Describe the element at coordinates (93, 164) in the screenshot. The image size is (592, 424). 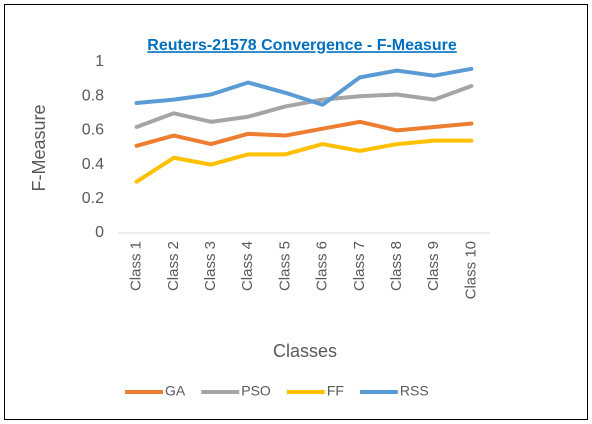
I see `y-tick-label: 0.4` at that location.